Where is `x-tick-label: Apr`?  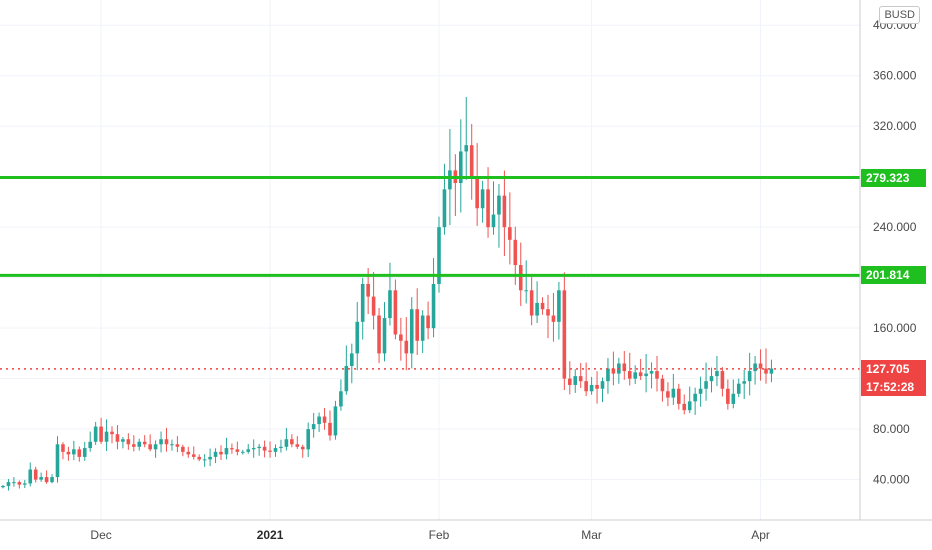
x-tick-label: Apr is located at coordinates (760, 535).